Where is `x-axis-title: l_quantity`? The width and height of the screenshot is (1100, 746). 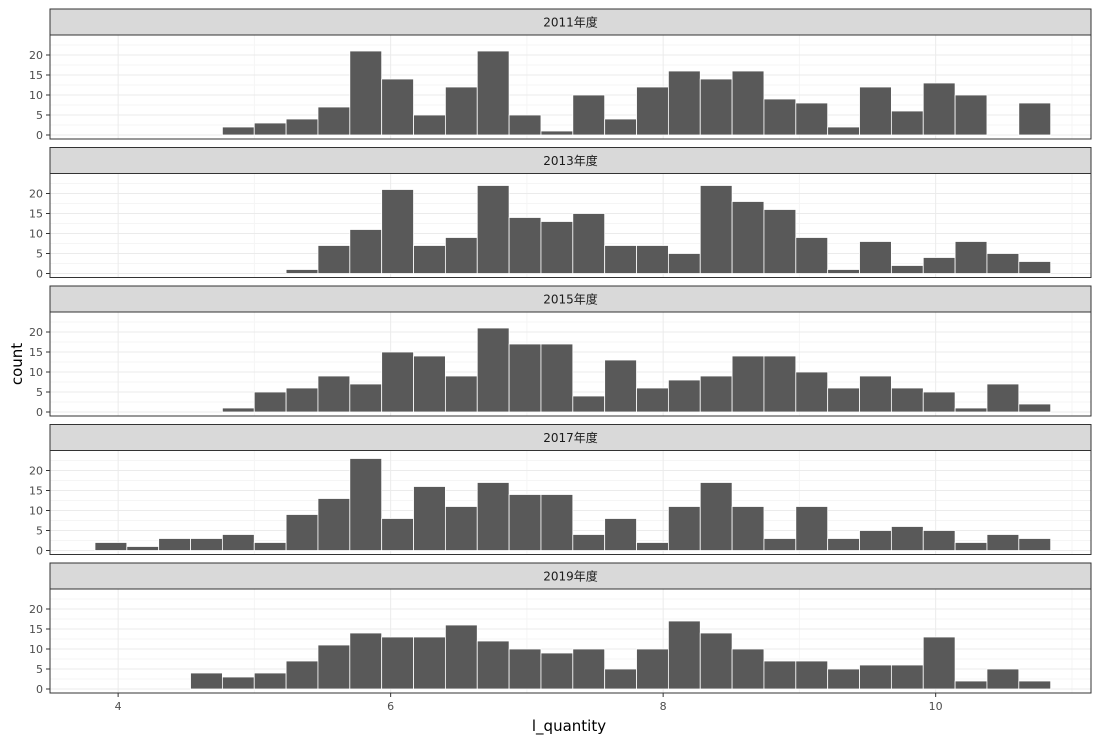
x-axis-title: l_quantity is located at coordinates (569, 726).